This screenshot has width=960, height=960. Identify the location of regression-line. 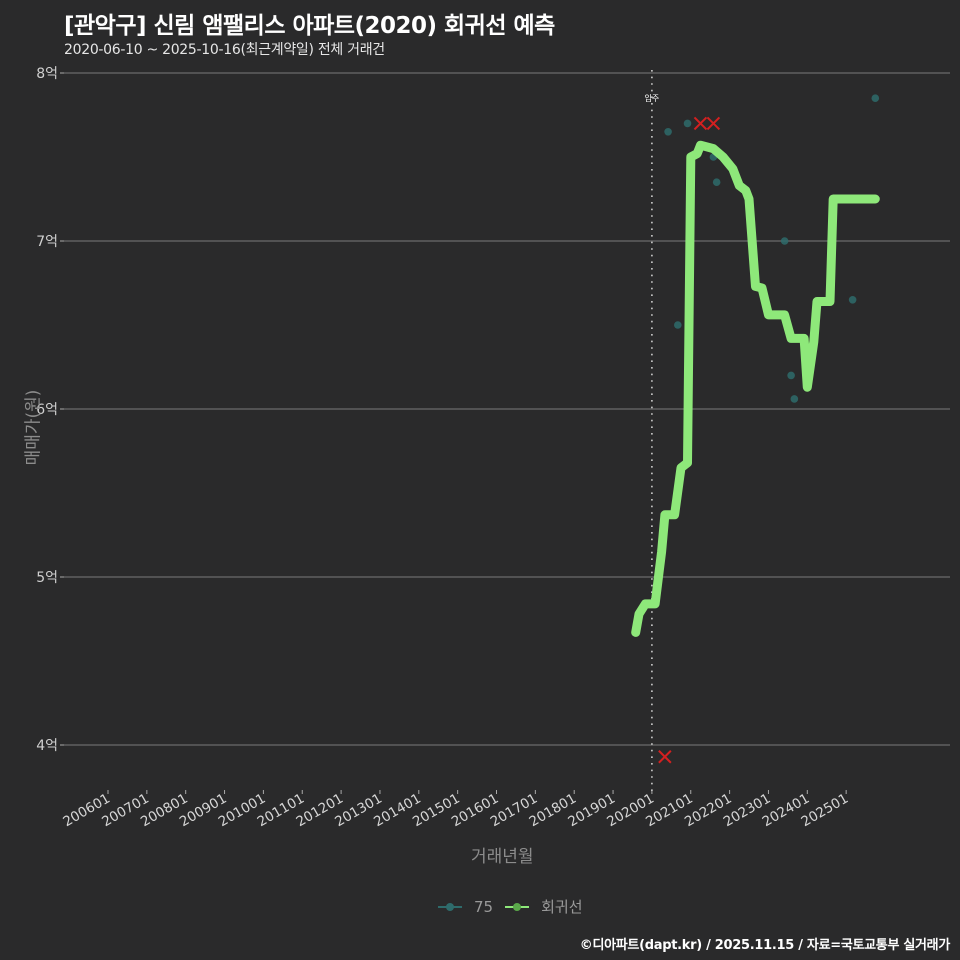
(755, 388).